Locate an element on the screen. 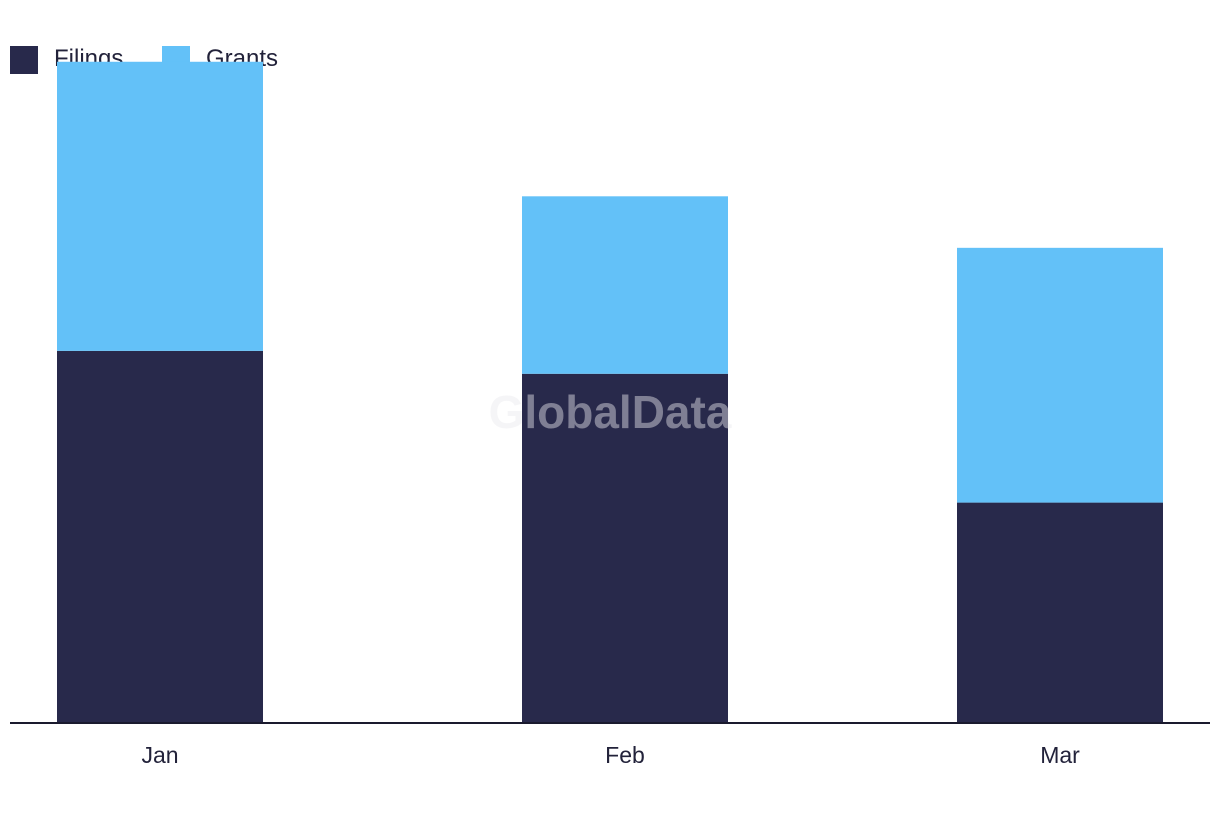 The width and height of the screenshot is (1220, 822). legend-swatch-filings is located at coordinates (24, 60).